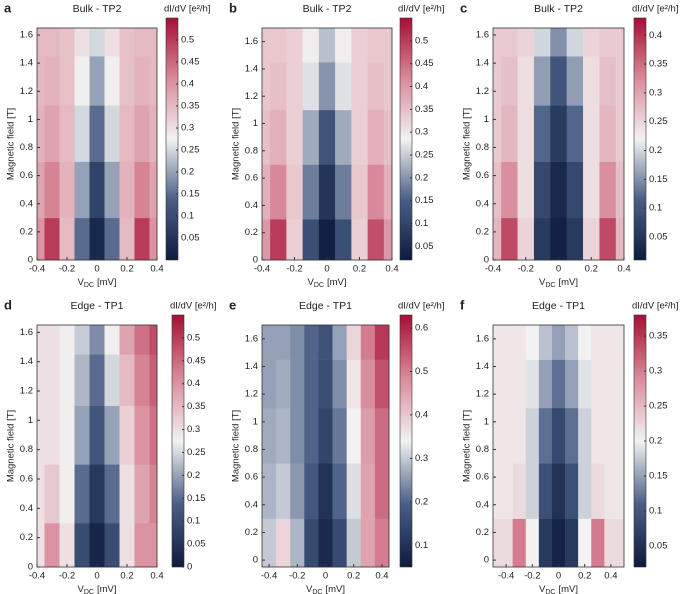 This screenshot has width=685, height=594. Describe the element at coordinates (658, 179) in the screenshot. I see `colorbar-tick-label: 0.15` at that location.